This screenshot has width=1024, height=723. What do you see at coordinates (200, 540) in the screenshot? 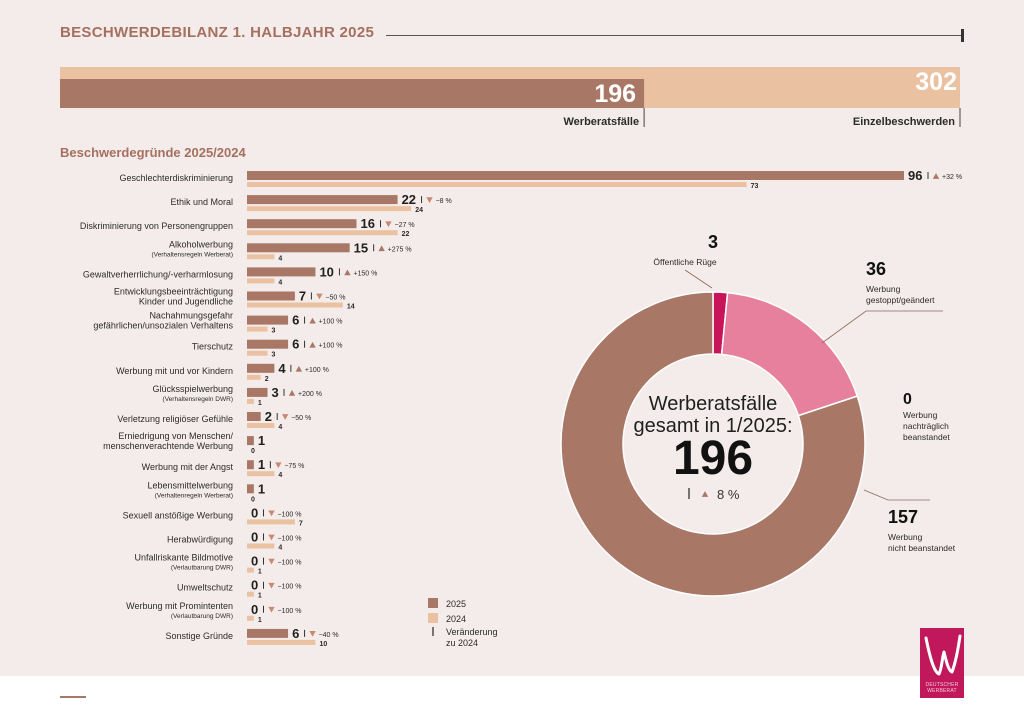
I see `category-label: Herabwürdigung` at bounding box center [200, 540].